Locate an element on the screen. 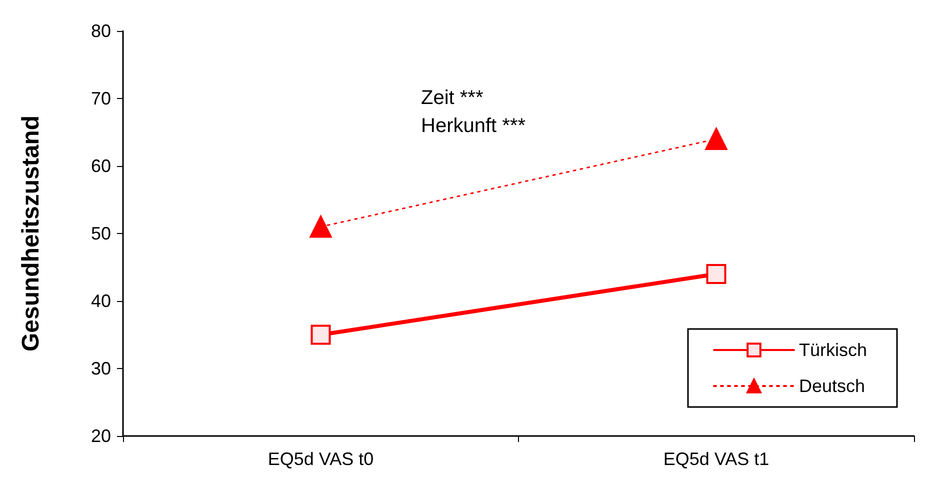 The image size is (940, 481). annotation: Herkunft *** is located at coordinates (473, 126).